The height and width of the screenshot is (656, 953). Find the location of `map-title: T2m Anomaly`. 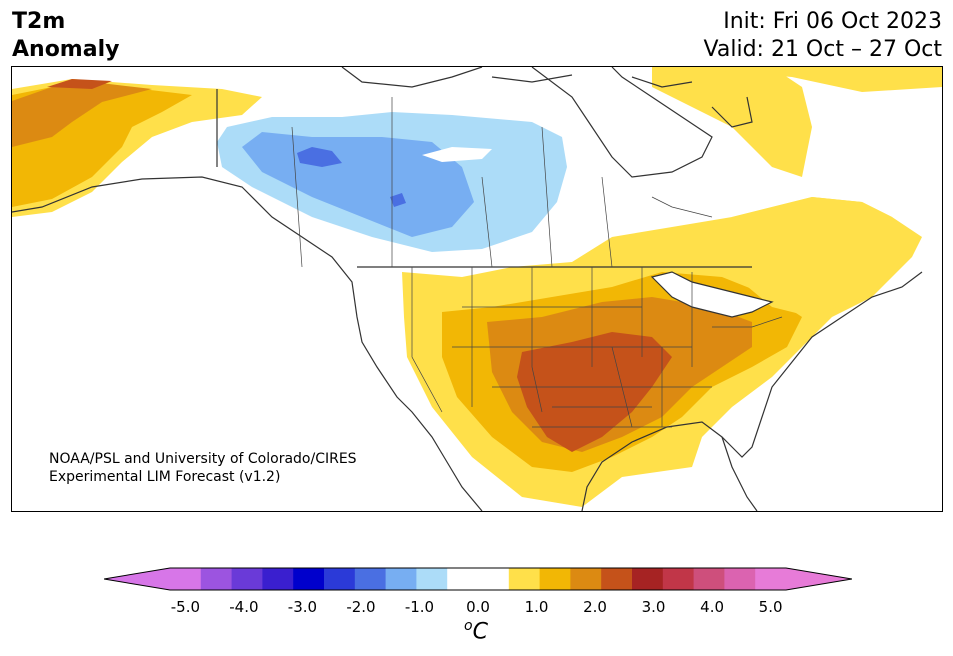

map-title: T2m Anomaly is located at coordinates (65, 36).